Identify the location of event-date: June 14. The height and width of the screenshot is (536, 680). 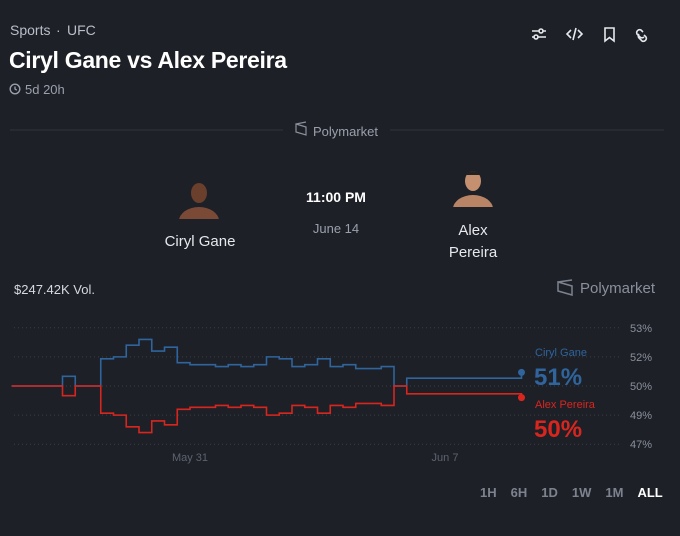
(336, 228).